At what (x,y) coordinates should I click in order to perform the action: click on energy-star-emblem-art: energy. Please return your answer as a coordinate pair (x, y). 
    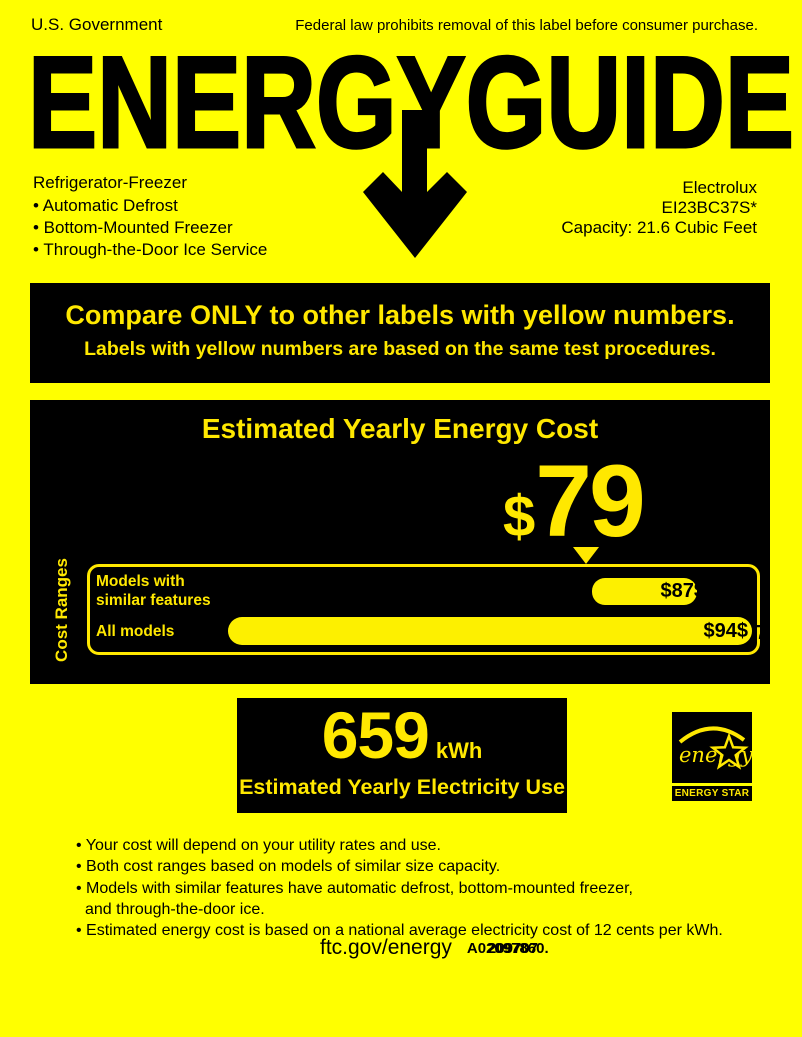
    Looking at the image, I should click on (716, 748).